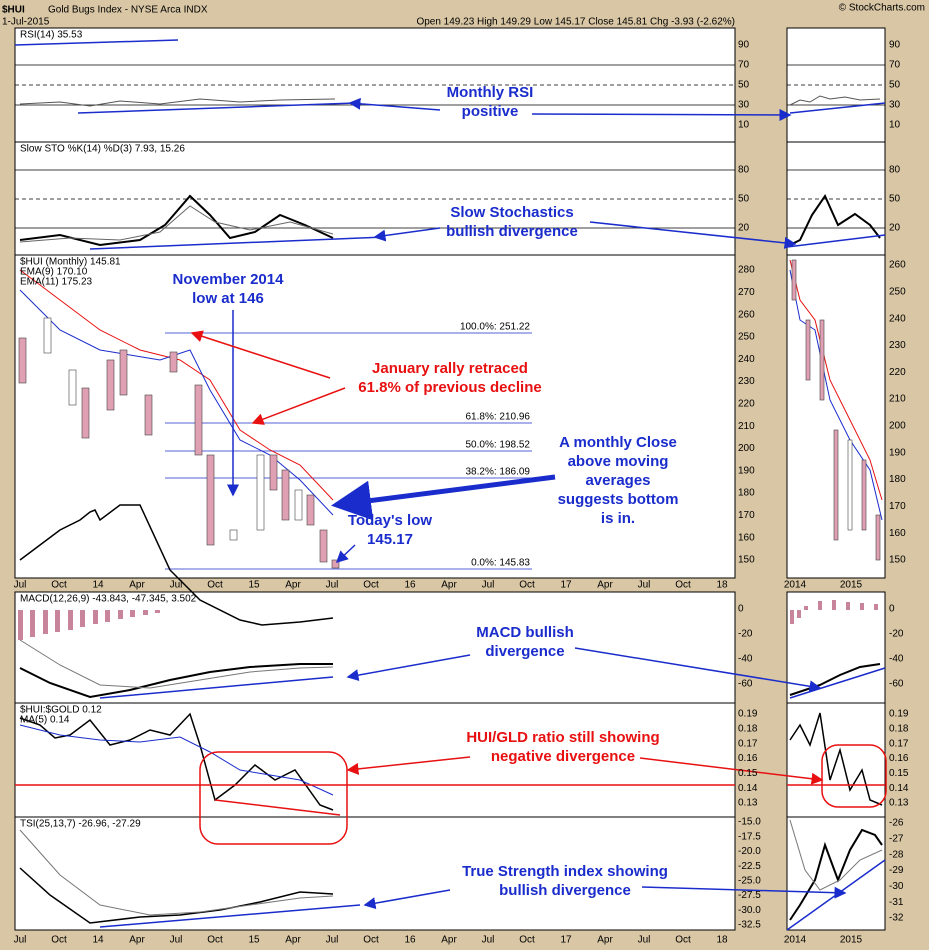 The image size is (929, 950). I want to click on annotation: positive, so click(490, 111).